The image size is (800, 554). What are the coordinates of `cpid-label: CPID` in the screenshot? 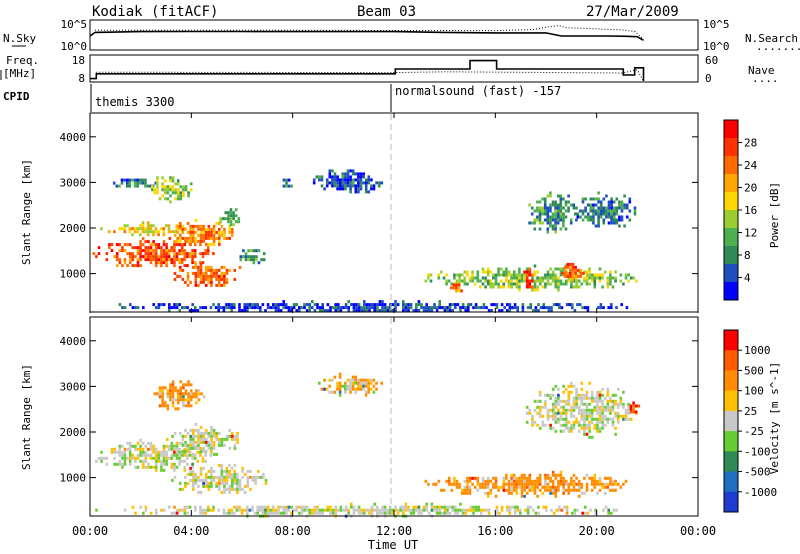 It's located at (16, 96).